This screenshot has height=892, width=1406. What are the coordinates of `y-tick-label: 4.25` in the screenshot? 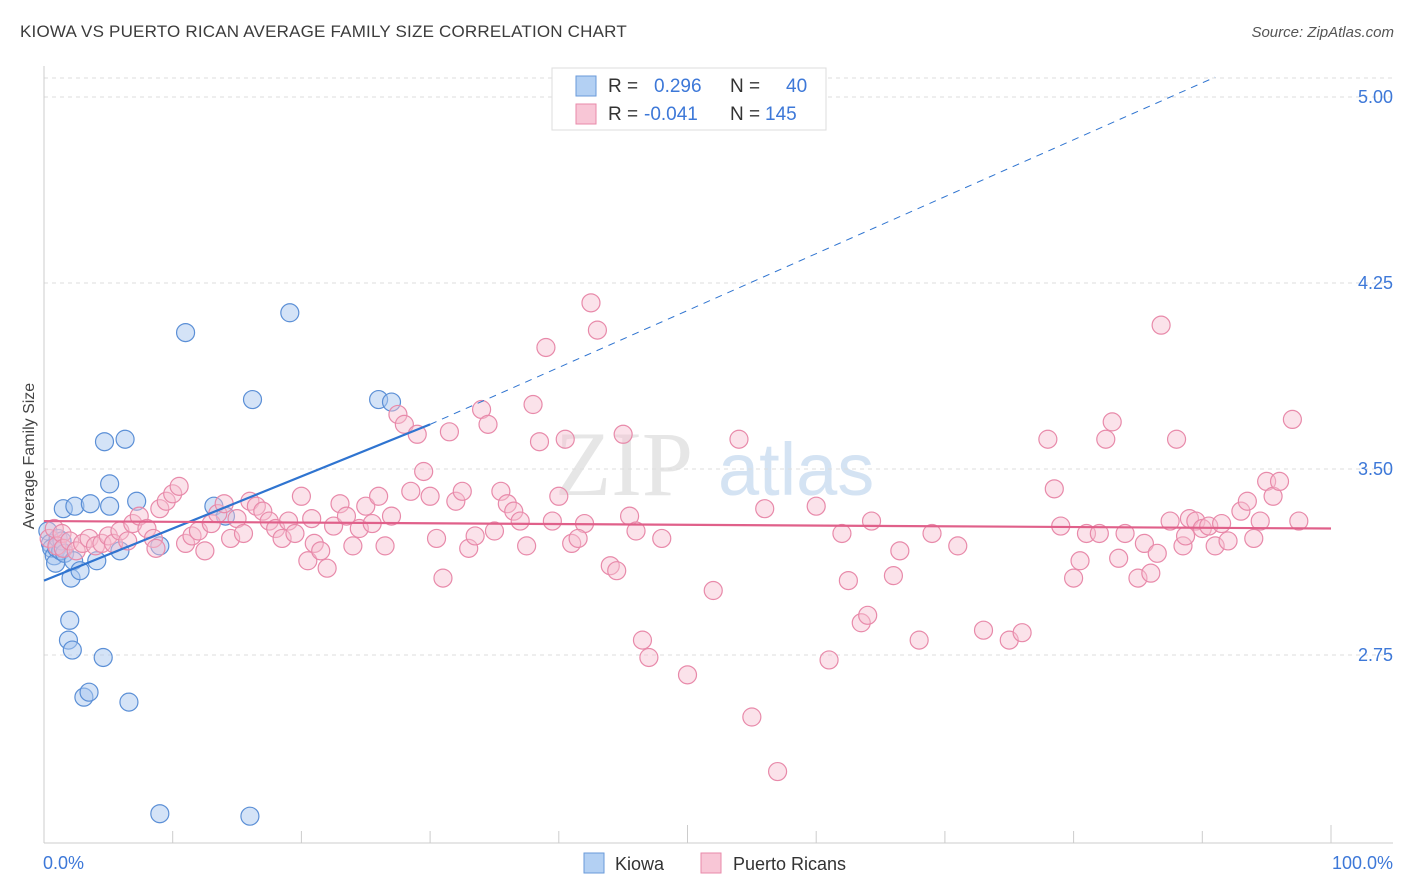 It's located at (1375, 283).